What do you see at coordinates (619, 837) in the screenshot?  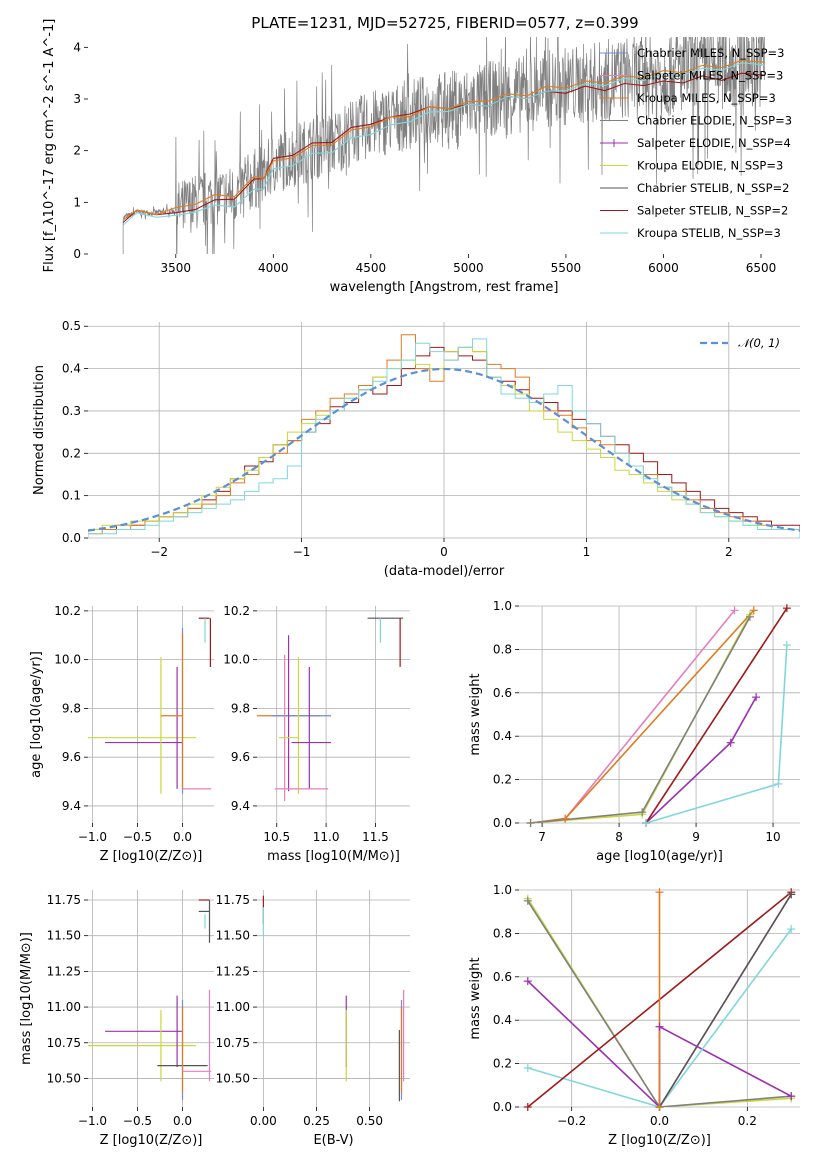 I see `x-tick-label: 8` at bounding box center [619, 837].